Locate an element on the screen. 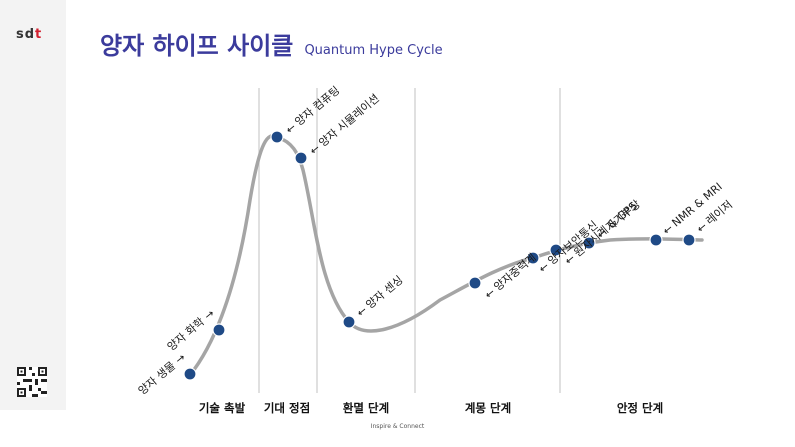  title-korean: 양자 하이프 사이클 is located at coordinates (197, 46).